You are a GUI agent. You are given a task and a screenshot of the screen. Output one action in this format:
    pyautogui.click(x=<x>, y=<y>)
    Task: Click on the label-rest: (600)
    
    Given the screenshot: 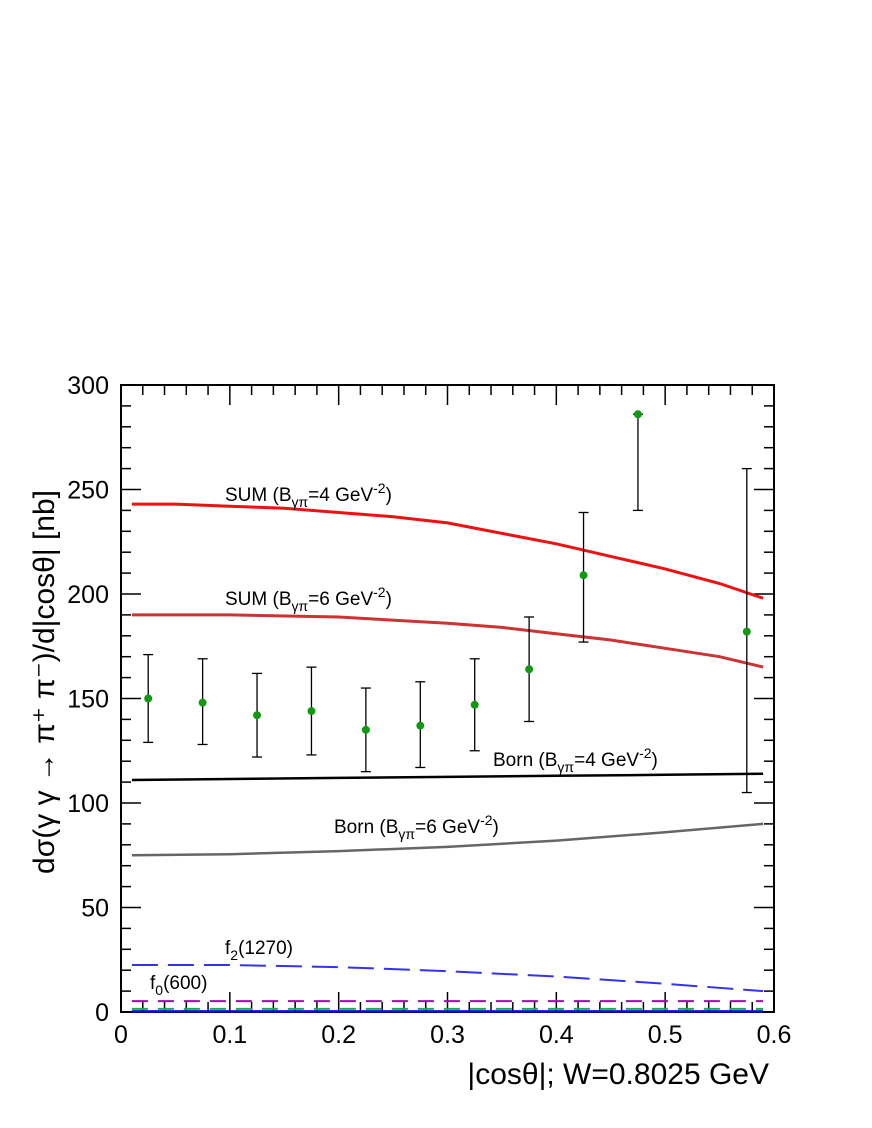 What is the action you would take?
    pyautogui.click(x=185, y=983)
    